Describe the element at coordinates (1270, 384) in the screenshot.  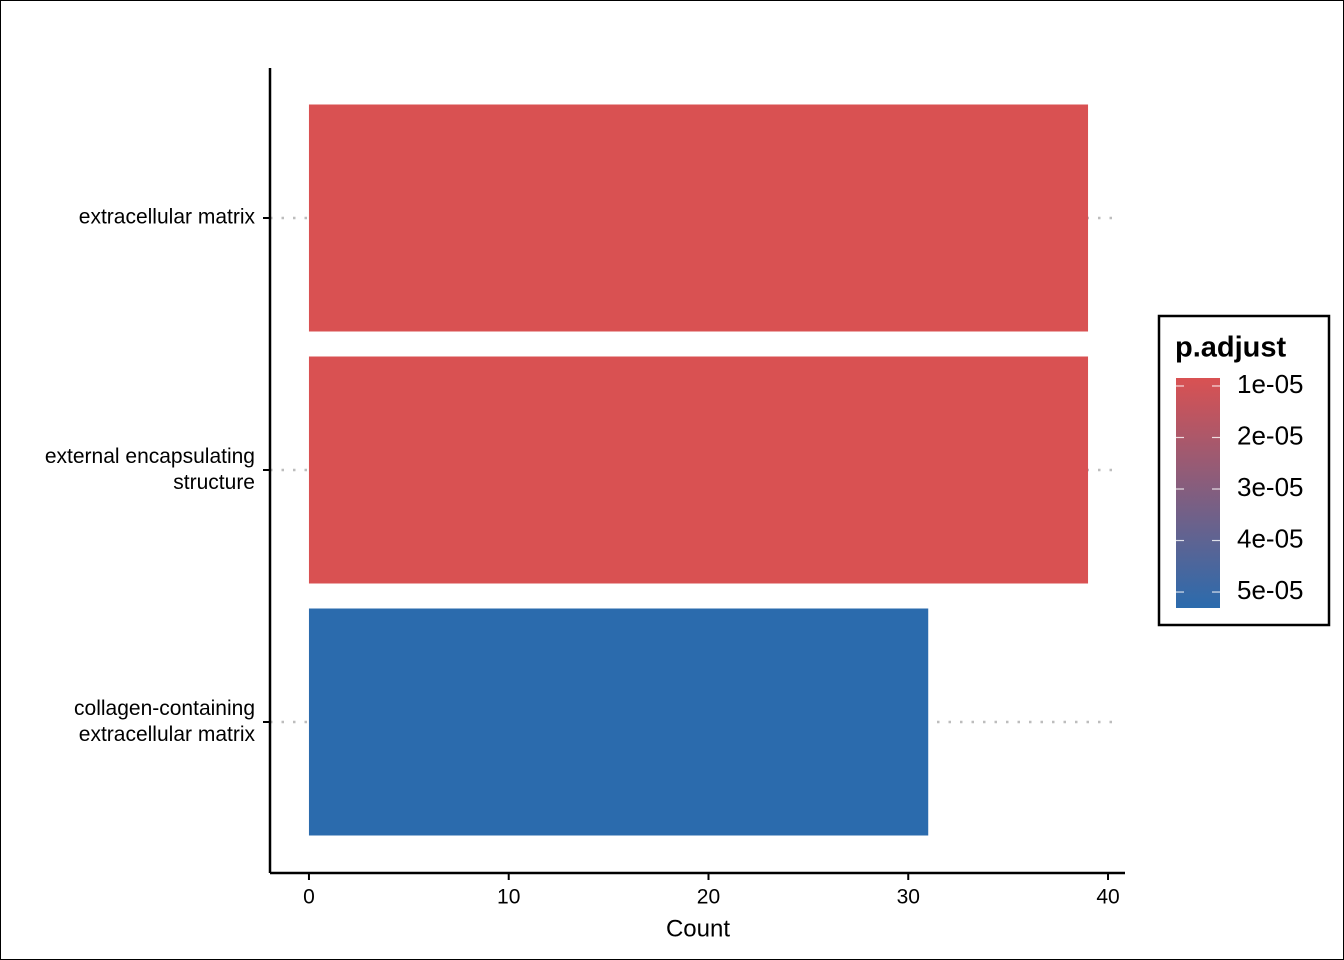
I see `legend-label: 1e-05` at that location.